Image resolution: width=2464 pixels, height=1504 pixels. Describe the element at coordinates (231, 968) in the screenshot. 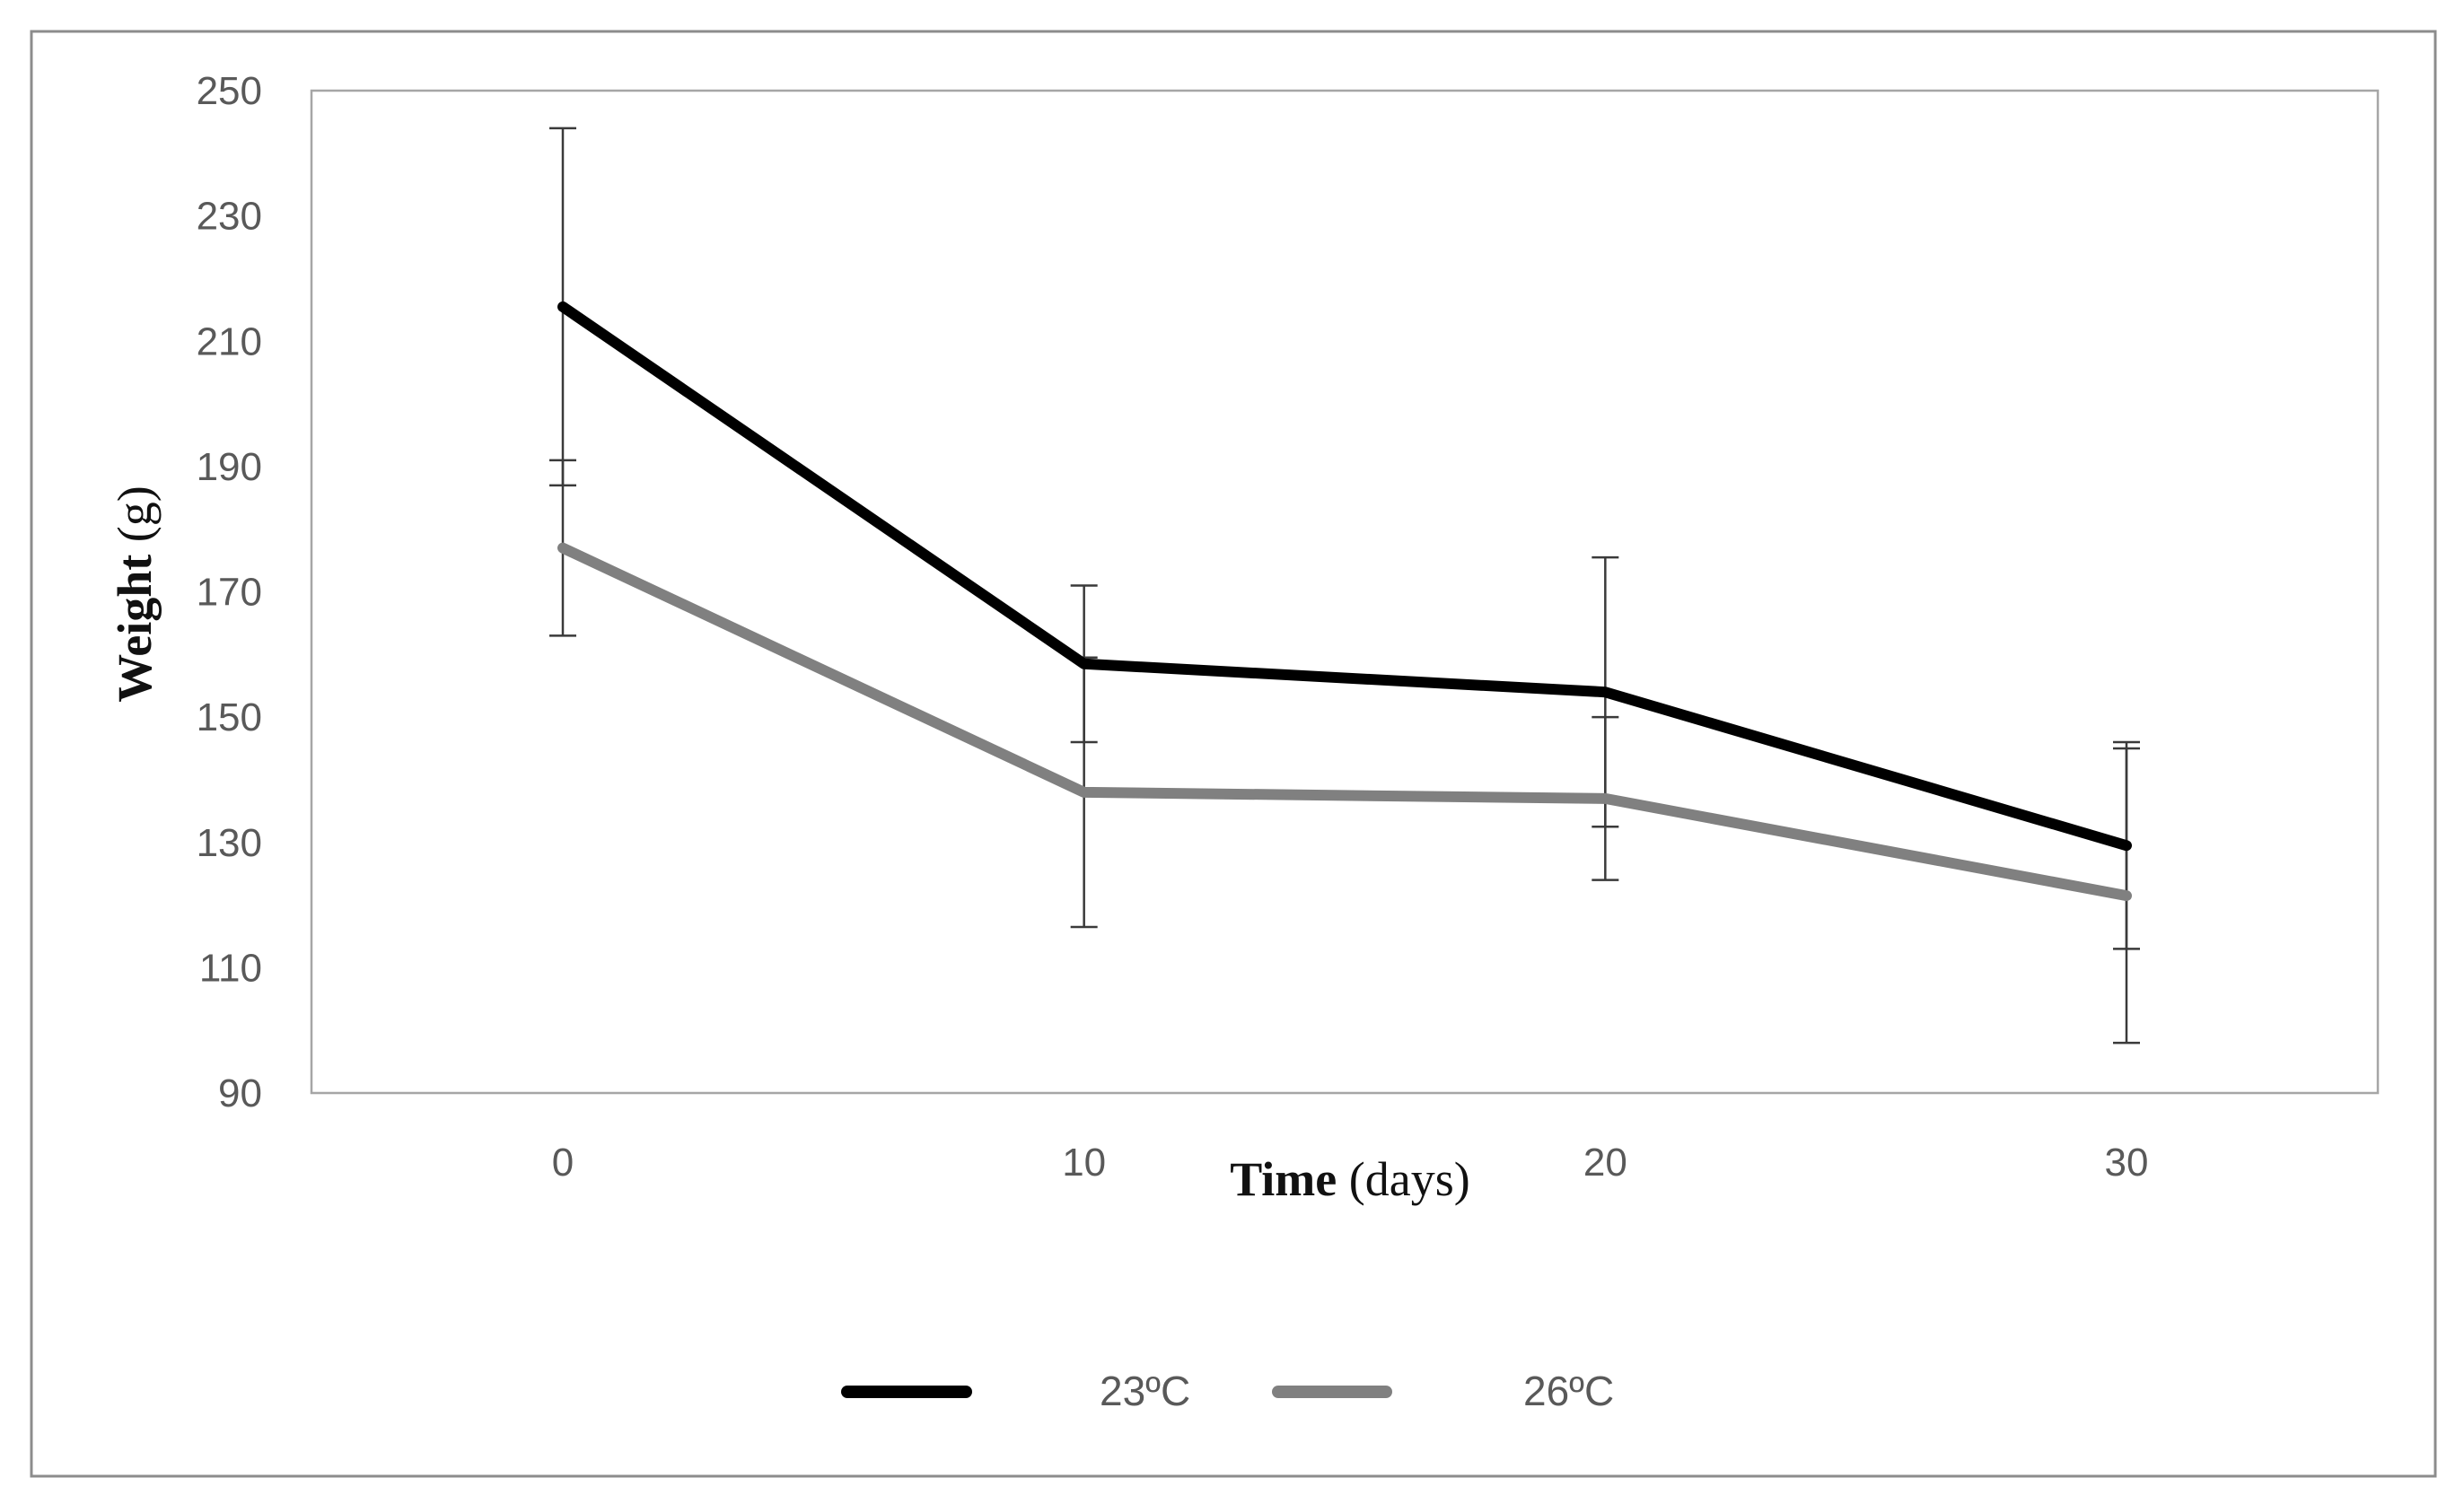

I see `y-tick-label-110: 110` at that location.